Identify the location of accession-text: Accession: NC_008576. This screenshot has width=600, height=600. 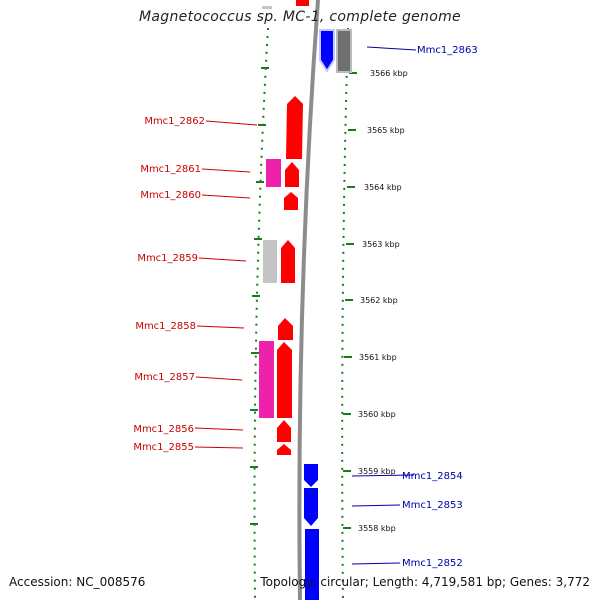
(77, 582).